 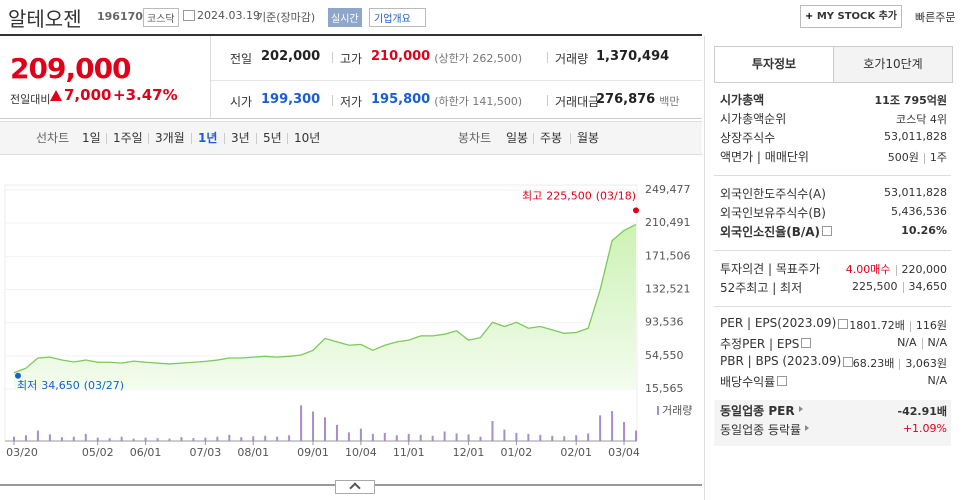 I want to click on value-part: 34,650, so click(x=928, y=286).